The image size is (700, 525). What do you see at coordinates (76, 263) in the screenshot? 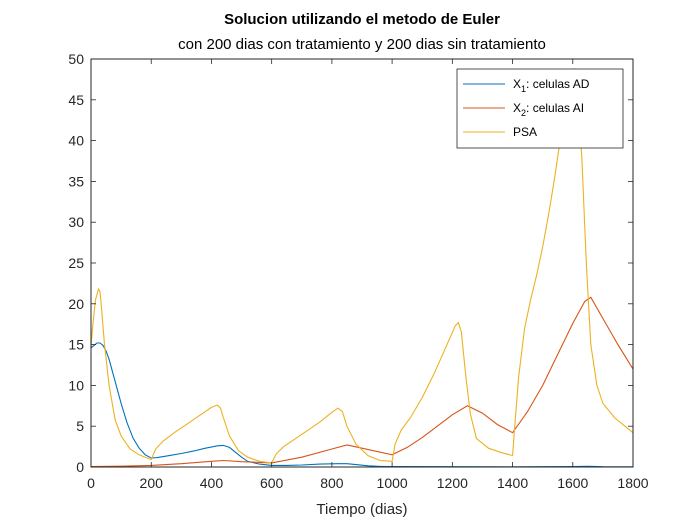
I see `y-tick-label: 25` at bounding box center [76, 263].